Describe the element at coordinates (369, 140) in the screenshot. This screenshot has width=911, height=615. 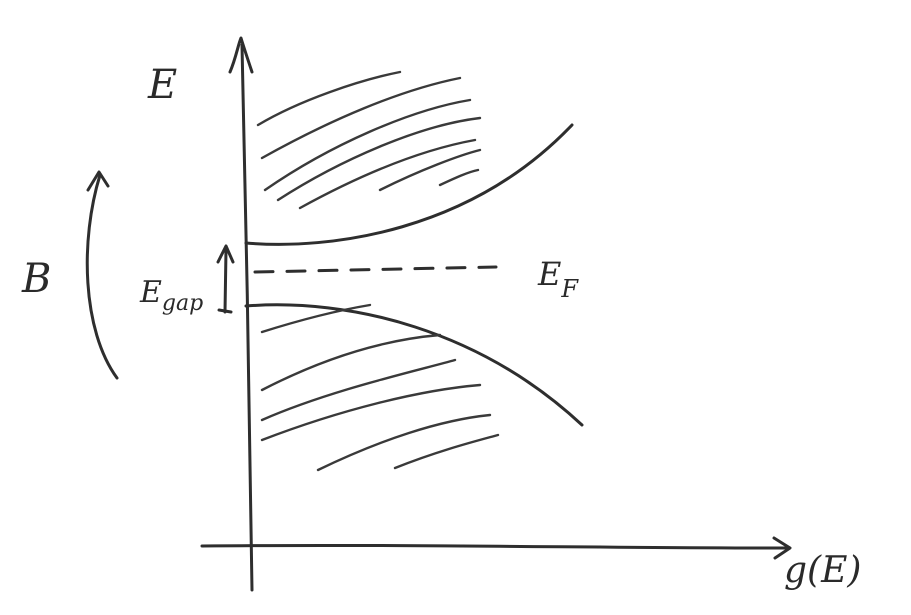
I see `conduction-hatching` at that location.